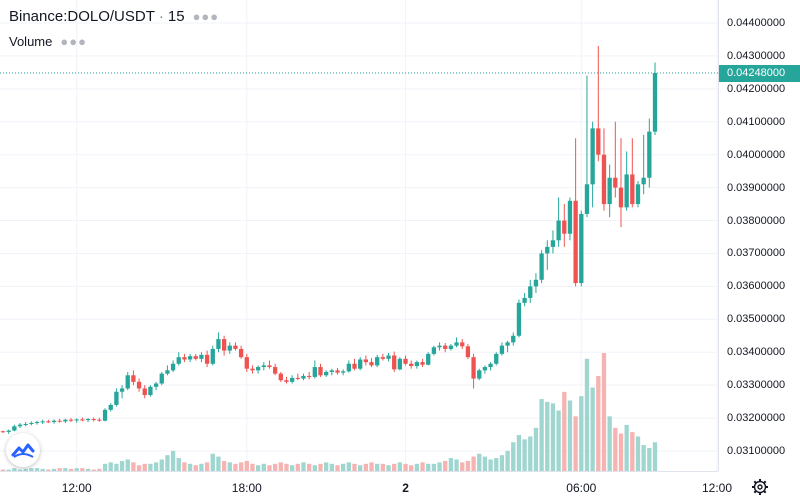 This screenshot has height=501, width=800. I want to click on time-tick: 06:00, so click(581, 488).